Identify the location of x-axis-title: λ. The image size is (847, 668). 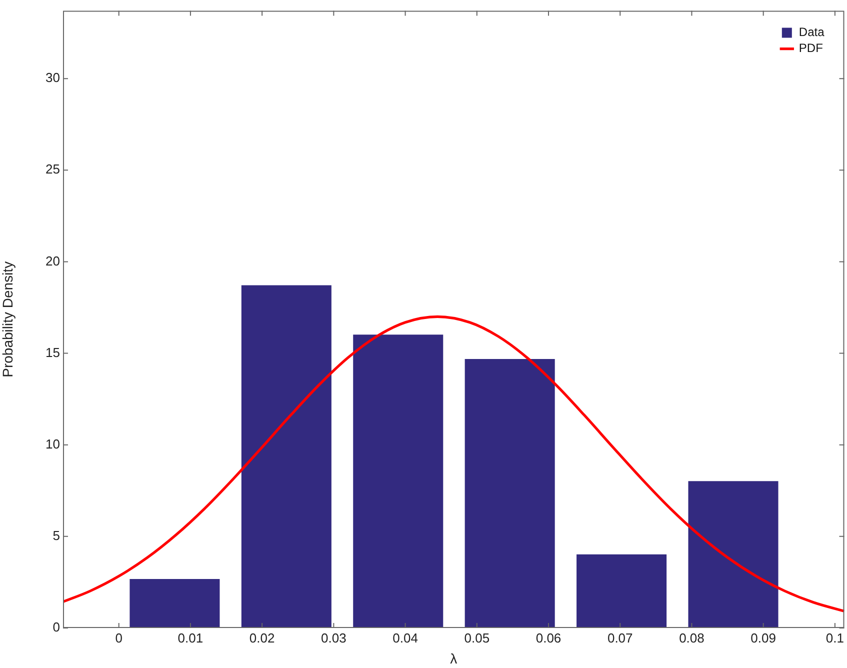
(454, 658).